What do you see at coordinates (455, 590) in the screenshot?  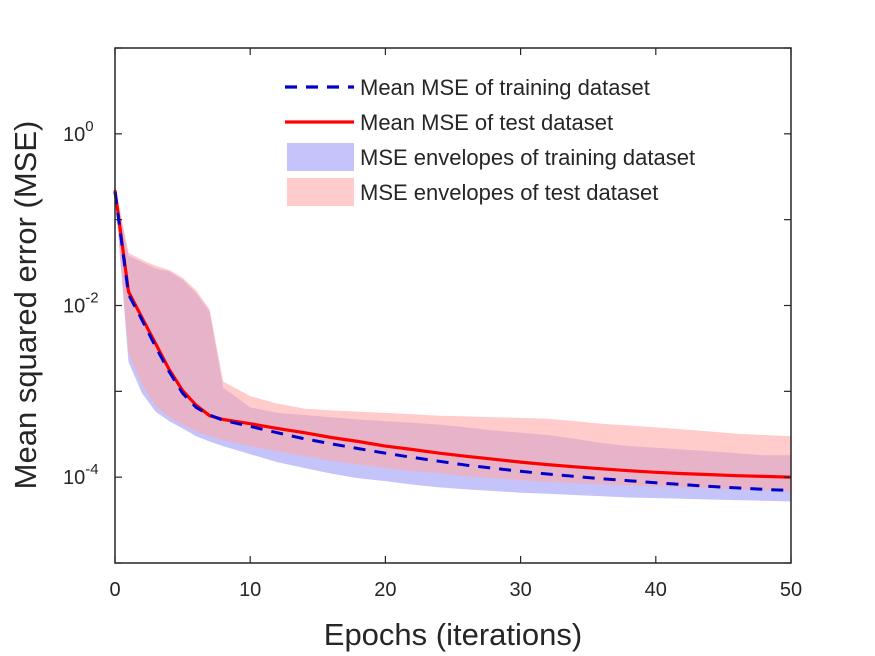 I see `x-tick-labels: 0 10 20 30 40 50` at bounding box center [455, 590].